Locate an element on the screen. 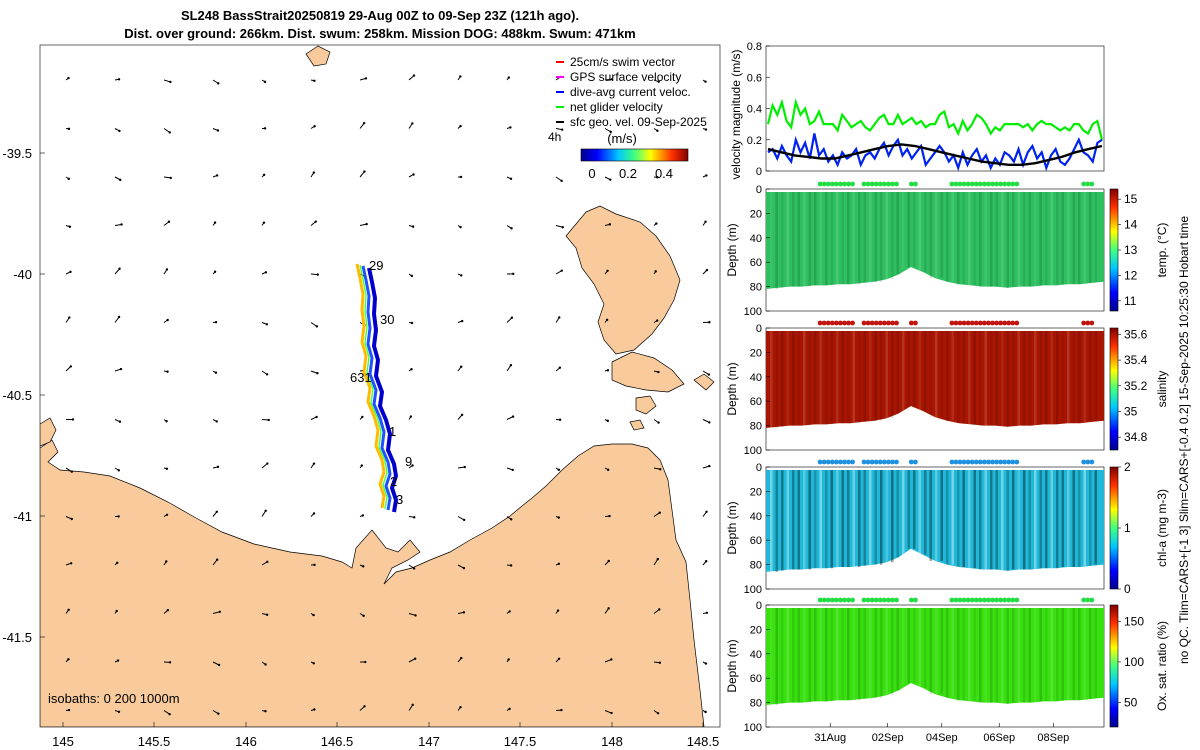 The image size is (1200, 750). heatmap-y-tick-label: 40 is located at coordinates (756, 378).